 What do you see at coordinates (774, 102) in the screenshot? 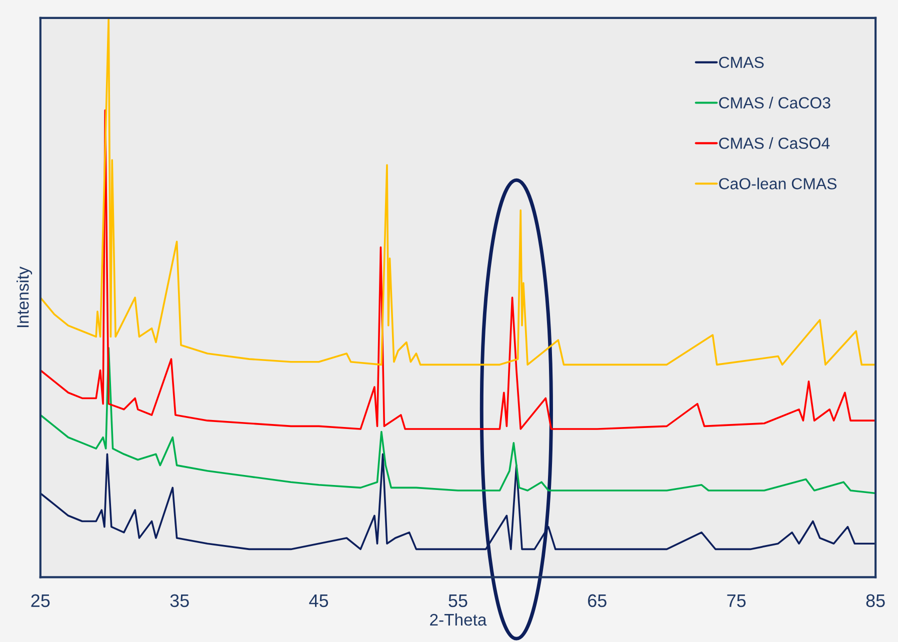
I see `legend-label: CMAS / CaCO3` at bounding box center [774, 102].